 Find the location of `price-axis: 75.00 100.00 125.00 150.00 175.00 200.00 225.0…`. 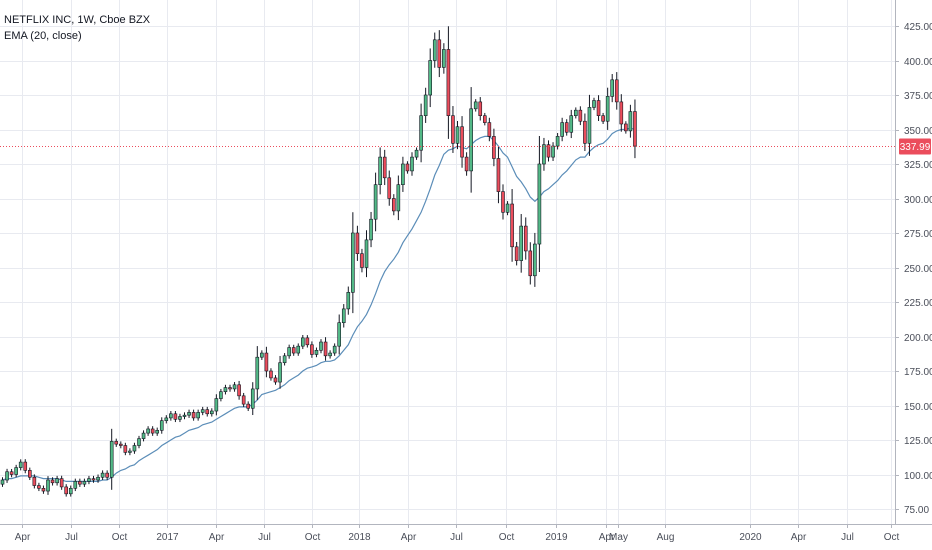

price-axis: 75.00 100.00 125.00 150.00 175.00 200.00 225.0… is located at coordinates (913, 269).